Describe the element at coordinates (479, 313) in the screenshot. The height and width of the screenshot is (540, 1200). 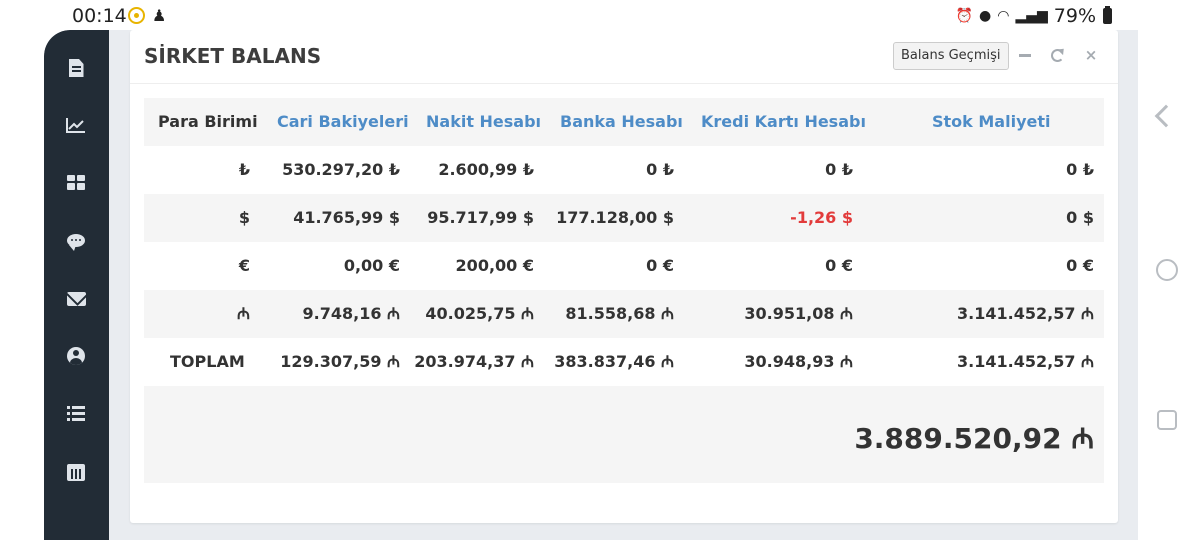
I see `cell-nakit: 40.025,75 ₼` at that location.